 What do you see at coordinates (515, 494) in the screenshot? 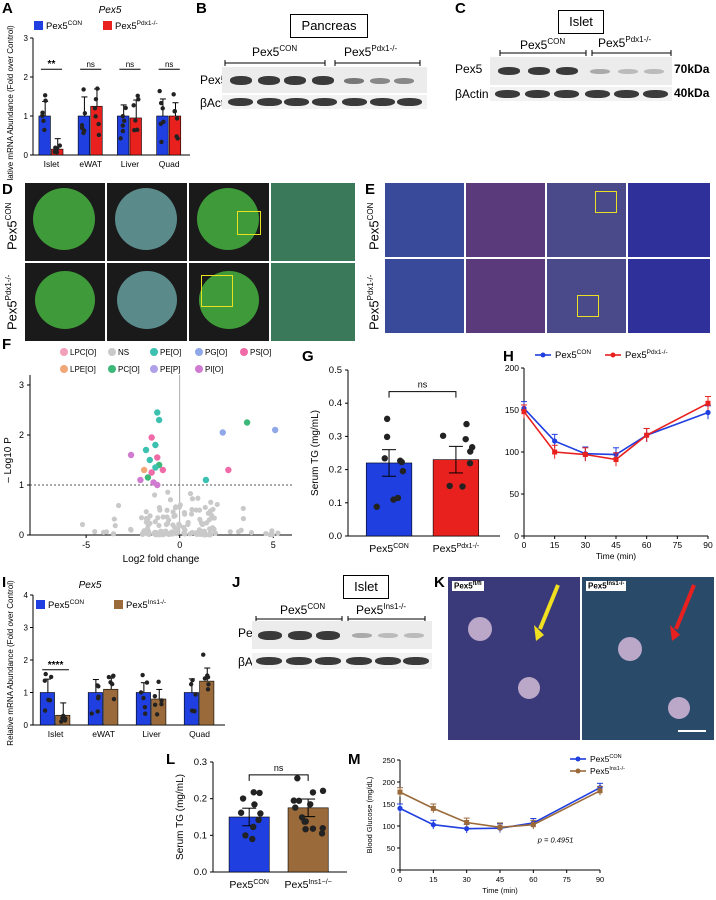
I see `panel-h-ytick-label: 50` at bounding box center [515, 494].